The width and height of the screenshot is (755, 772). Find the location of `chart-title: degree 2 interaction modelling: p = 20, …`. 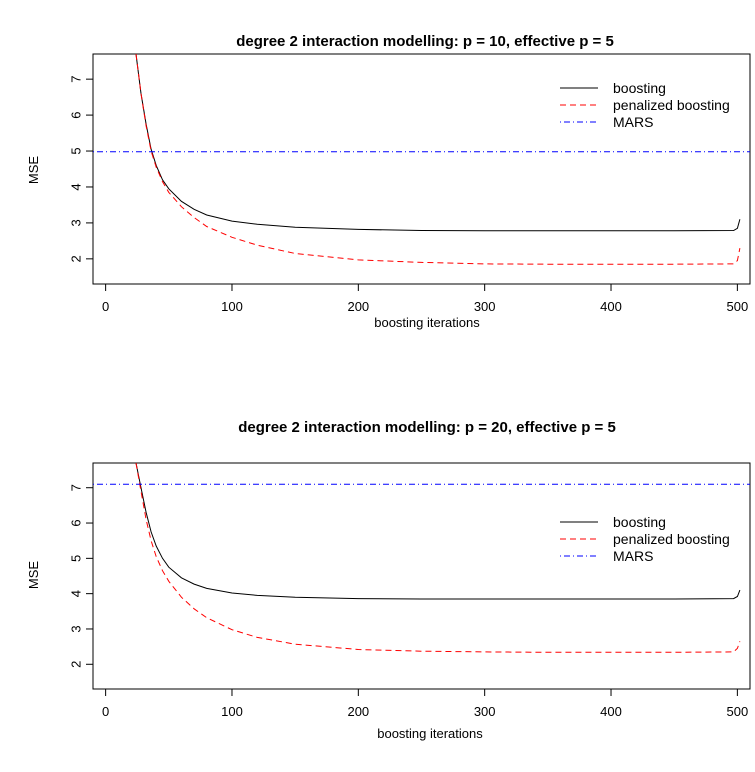

chart-title: degree 2 interaction modelling: p = 20, … is located at coordinates (427, 427).